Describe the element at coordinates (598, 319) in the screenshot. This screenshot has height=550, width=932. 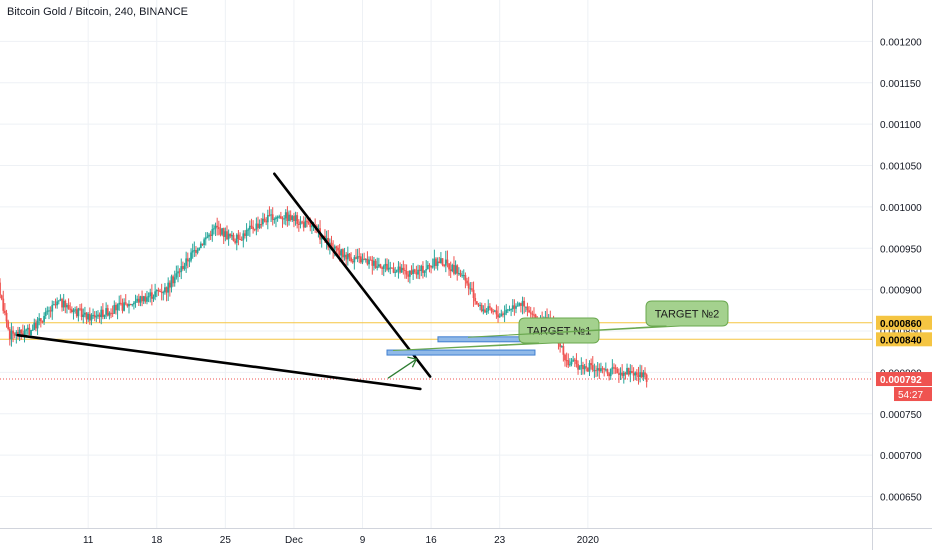
I see `target-callout-2: TARGET №2` at that location.